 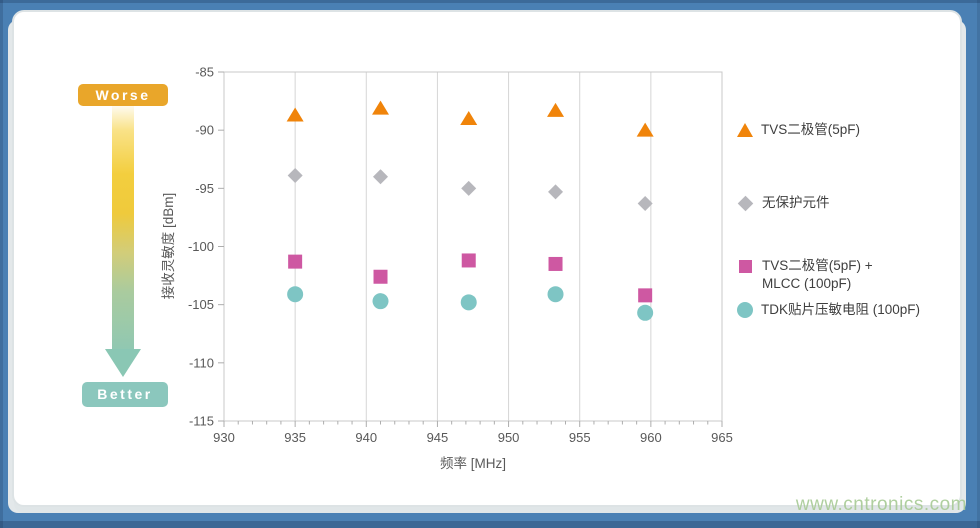 I want to click on square-marker-icon, so click(x=745, y=266).